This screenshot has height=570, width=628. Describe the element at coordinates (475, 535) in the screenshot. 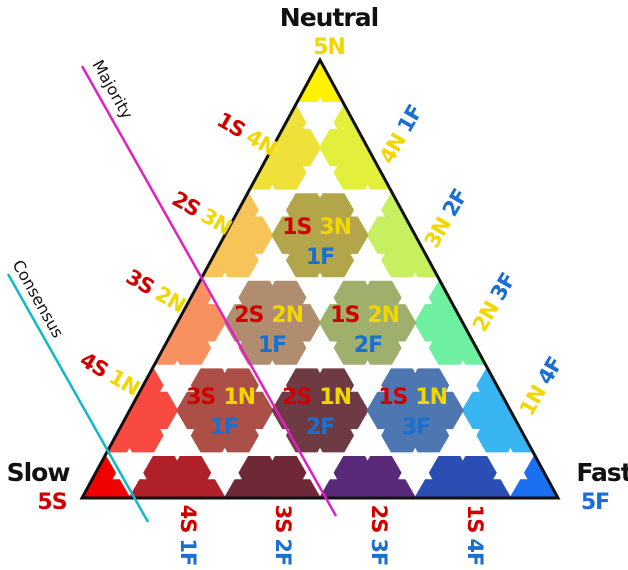

I see `bottom-label: 1S4F` at that location.